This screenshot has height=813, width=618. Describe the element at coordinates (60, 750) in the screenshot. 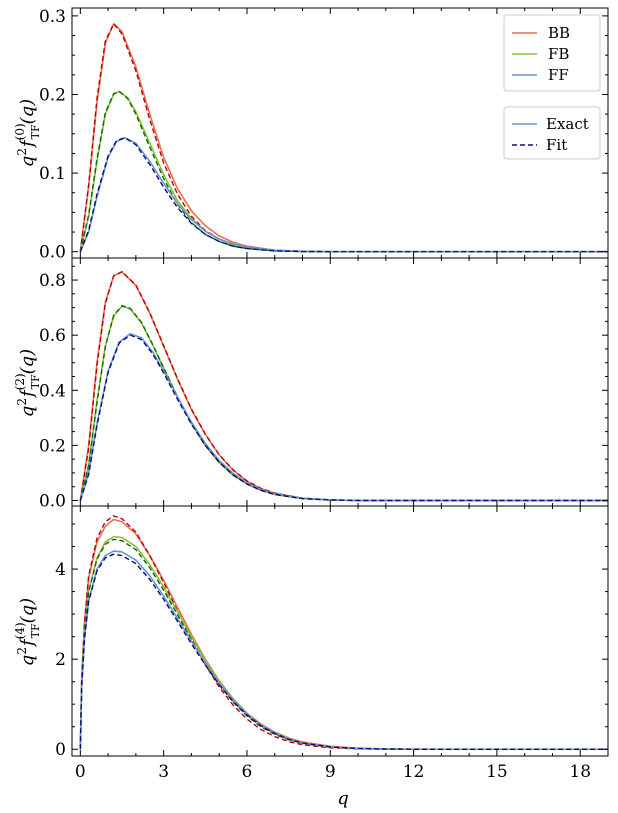

I see `ytick-label-bottom: 0` at that location.